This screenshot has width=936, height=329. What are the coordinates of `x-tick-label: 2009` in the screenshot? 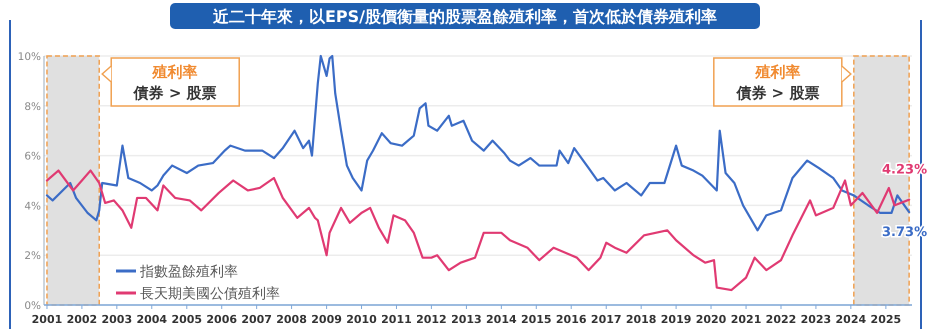 It's located at (326, 319).